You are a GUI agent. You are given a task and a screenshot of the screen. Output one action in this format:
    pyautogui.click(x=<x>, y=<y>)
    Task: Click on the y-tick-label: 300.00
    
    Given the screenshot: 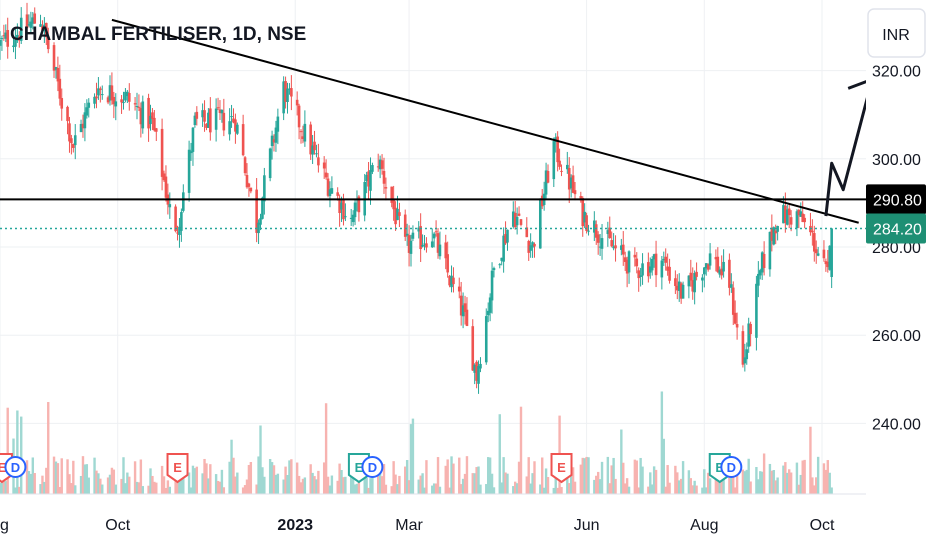 What is the action you would take?
    pyautogui.click(x=896, y=160)
    